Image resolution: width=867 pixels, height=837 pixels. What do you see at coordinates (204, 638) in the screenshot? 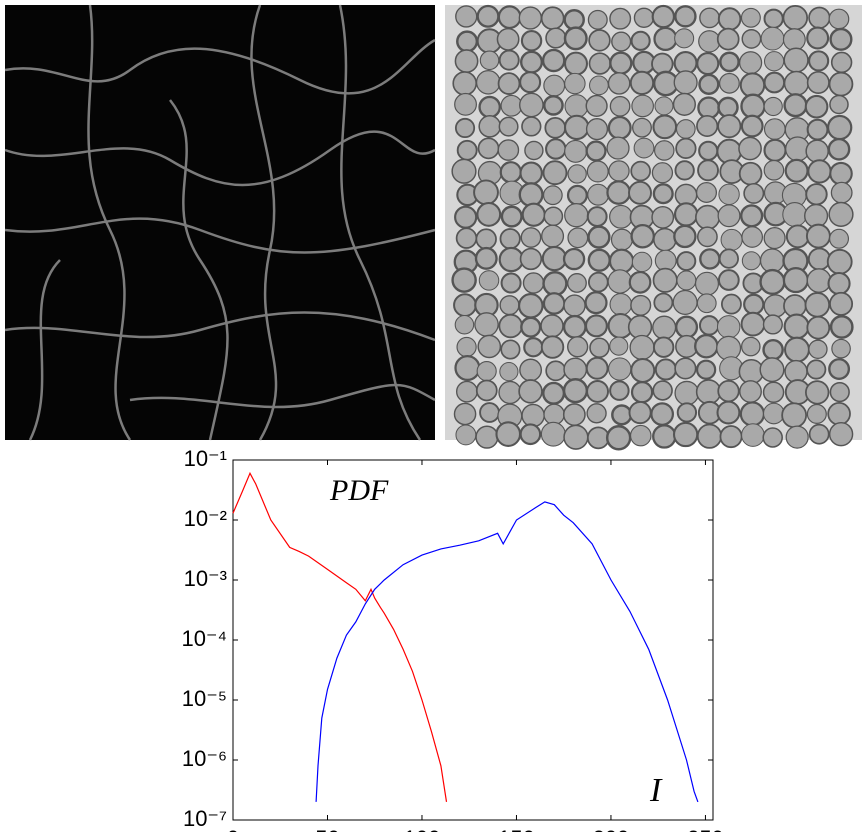
I see `y-tick-label: 10⁻⁴` at bounding box center [204, 638].